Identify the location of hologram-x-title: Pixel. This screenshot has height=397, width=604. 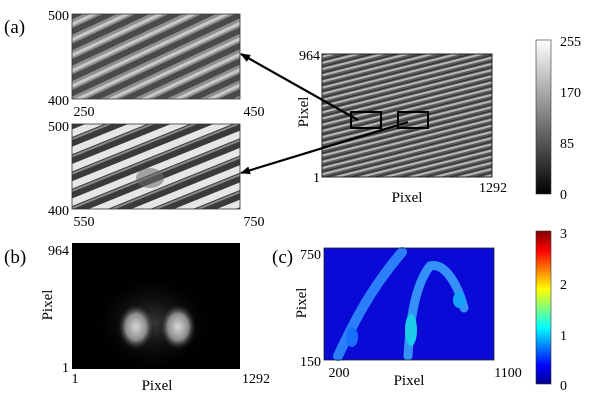
(407, 198).